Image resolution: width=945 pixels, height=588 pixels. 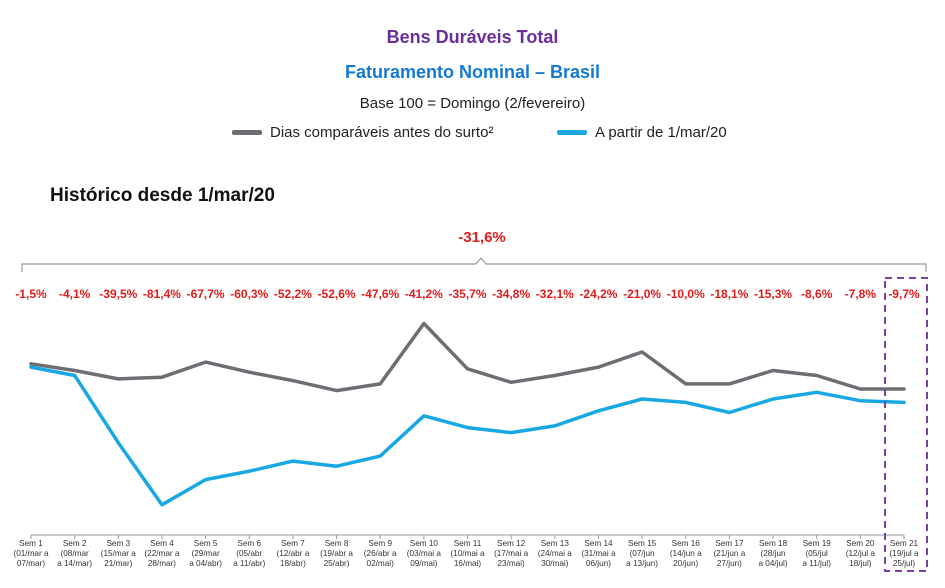 I want to click on chart-title: Bens Duráveis Total, so click(x=472, y=37).